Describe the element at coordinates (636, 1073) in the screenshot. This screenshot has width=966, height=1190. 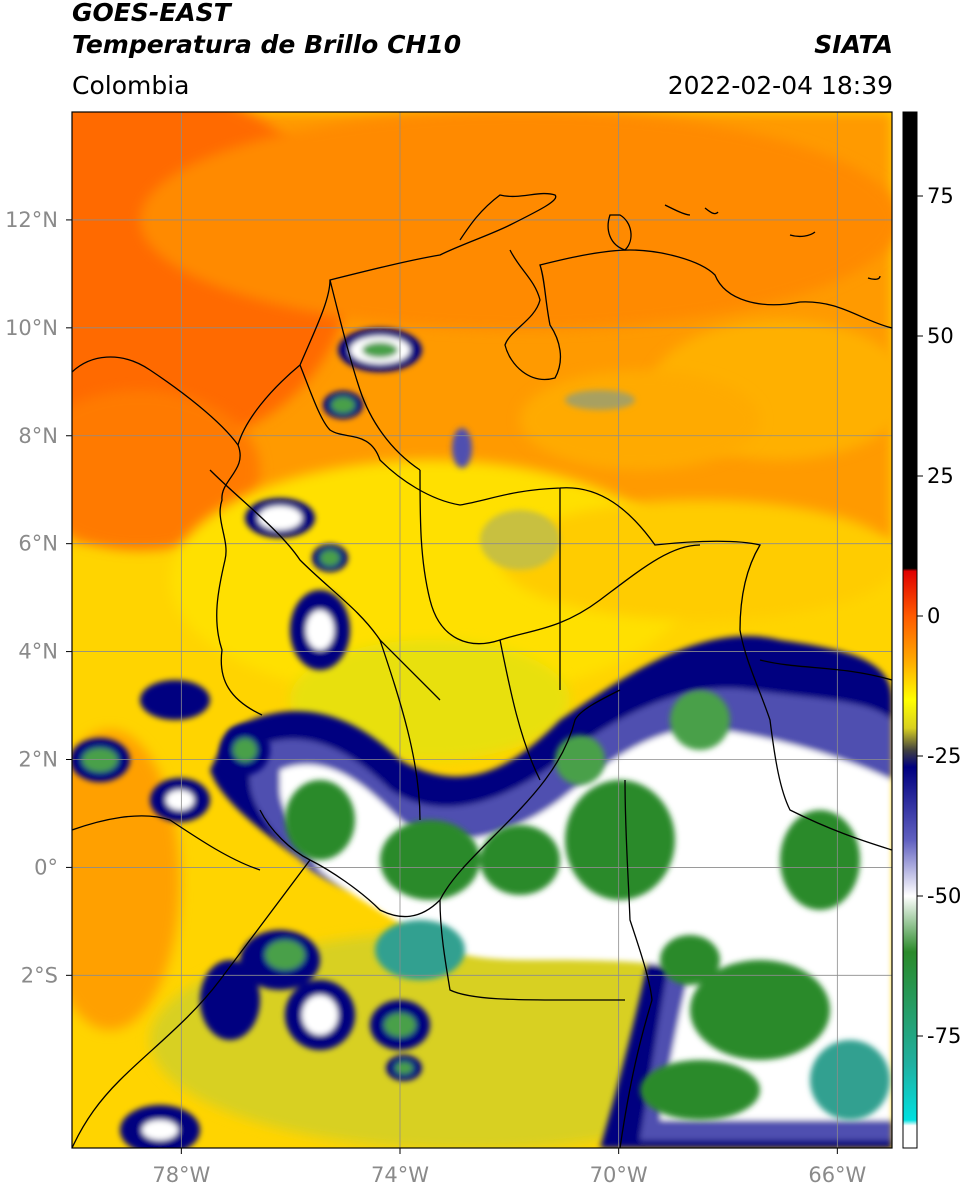
I see `peru-brazil-border` at that location.